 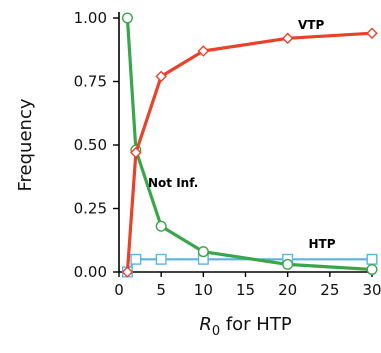 I want to click on x-tick-label: 5, so click(x=161, y=290).